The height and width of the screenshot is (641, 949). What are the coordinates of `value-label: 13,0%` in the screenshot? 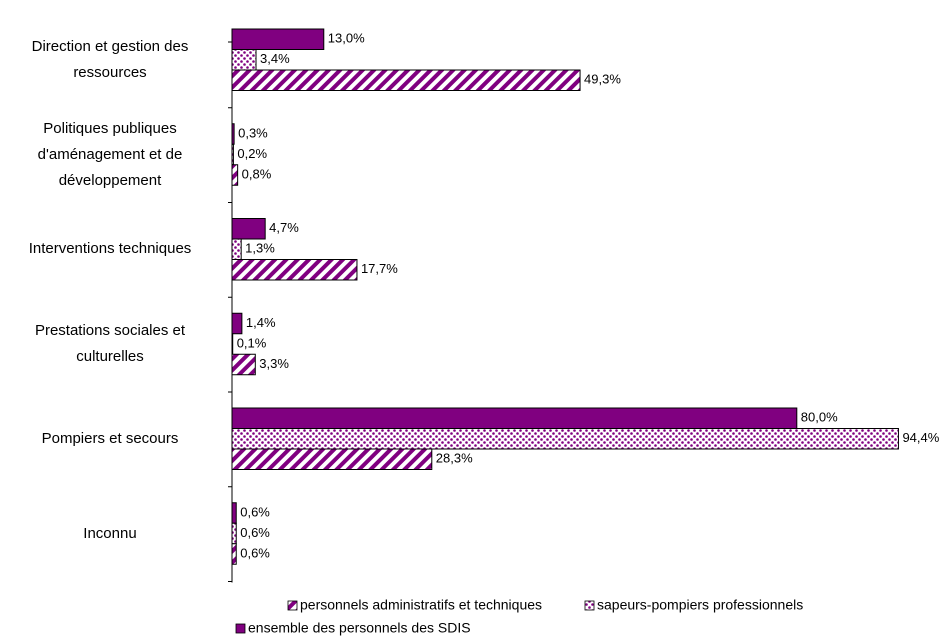 It's located at (346, 38).